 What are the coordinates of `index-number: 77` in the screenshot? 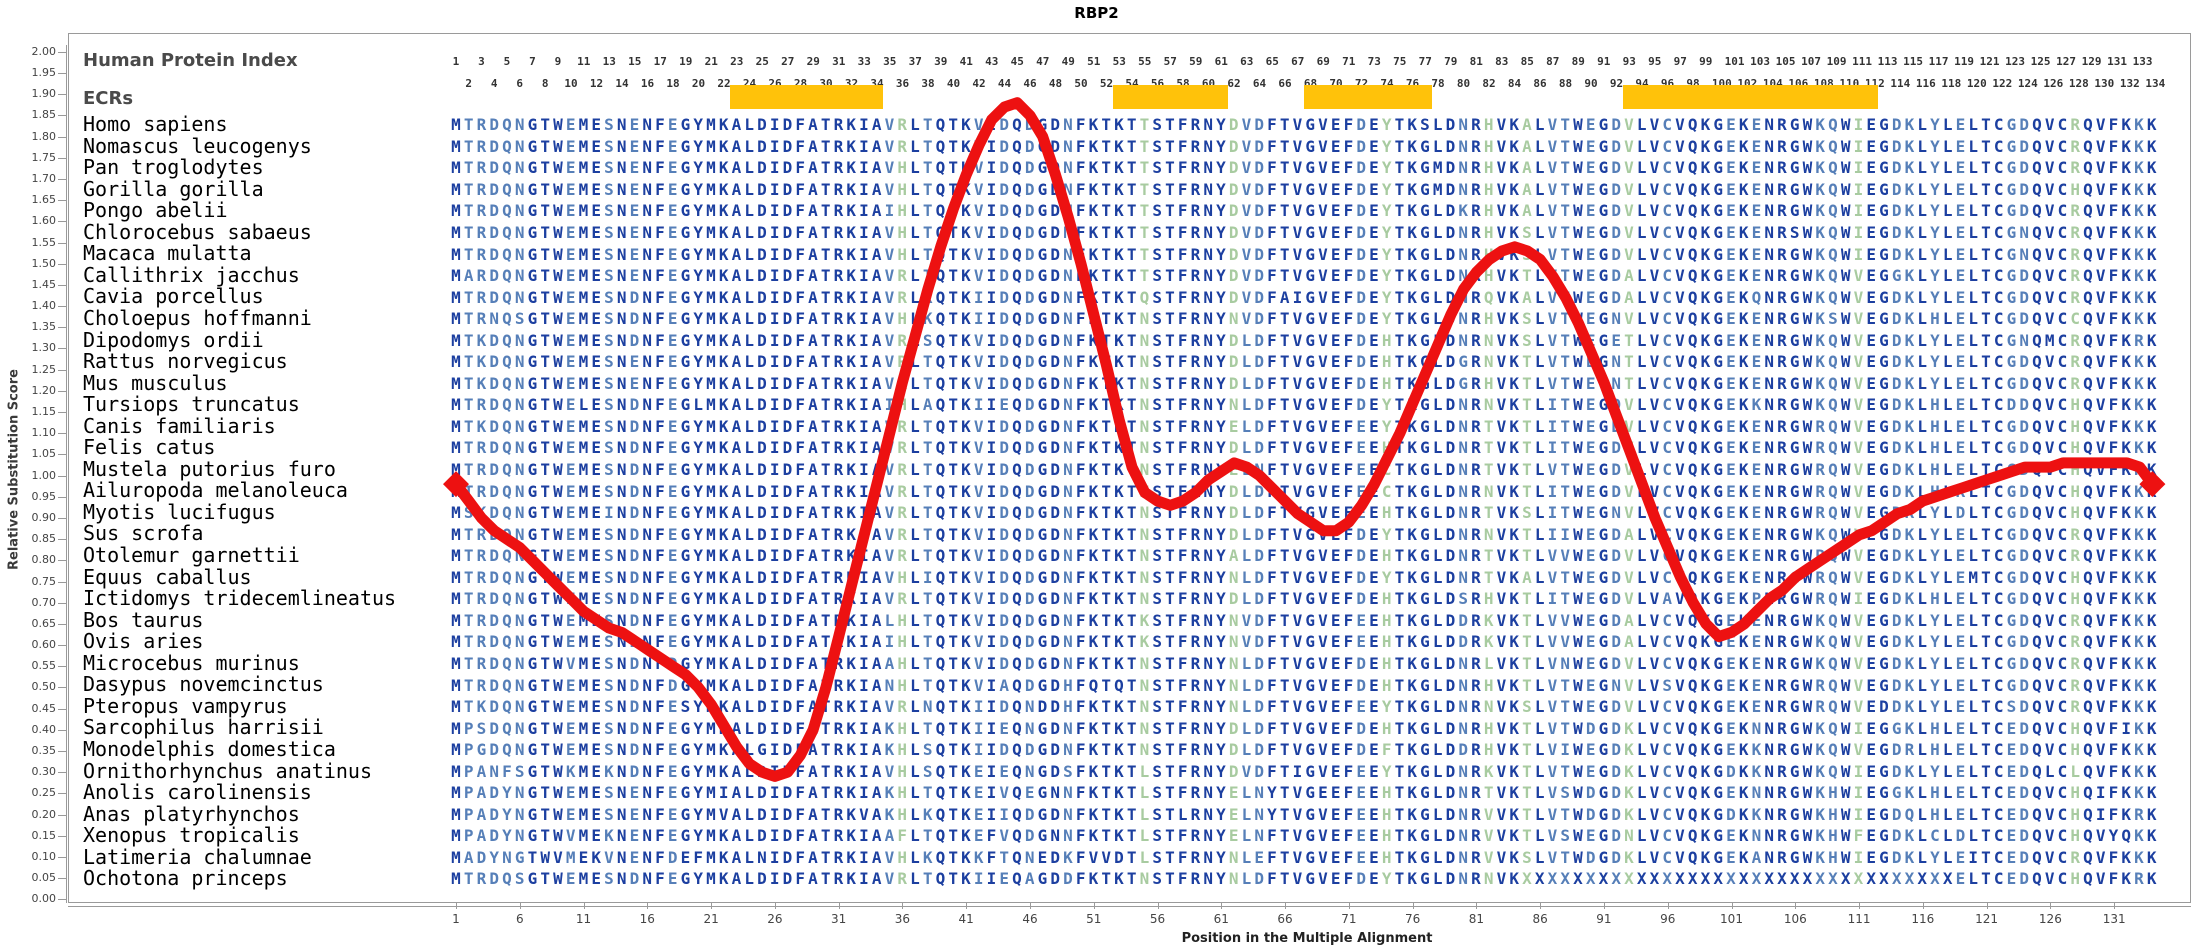 It's located at (1425, 61).